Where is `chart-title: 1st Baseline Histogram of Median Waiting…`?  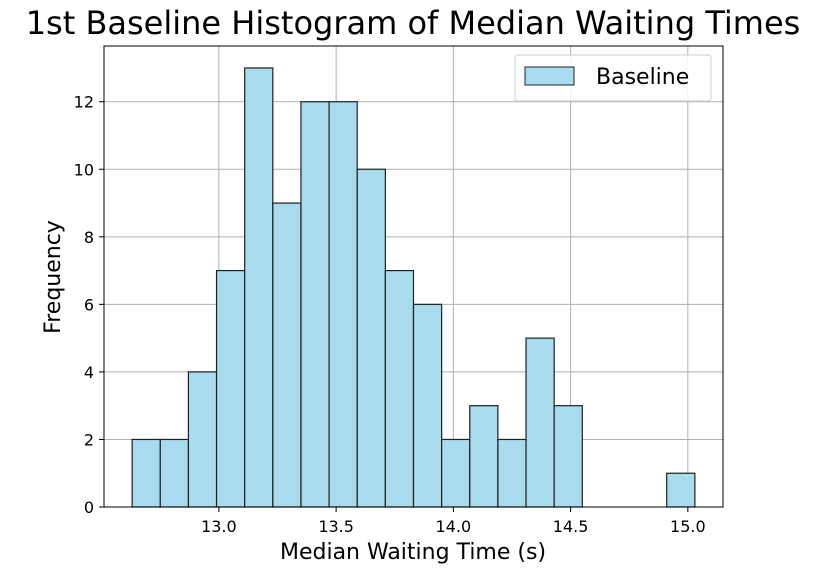
chart-title: 1st Baseline Histogram of Median Waiting… is located at coordinates (413, 23).